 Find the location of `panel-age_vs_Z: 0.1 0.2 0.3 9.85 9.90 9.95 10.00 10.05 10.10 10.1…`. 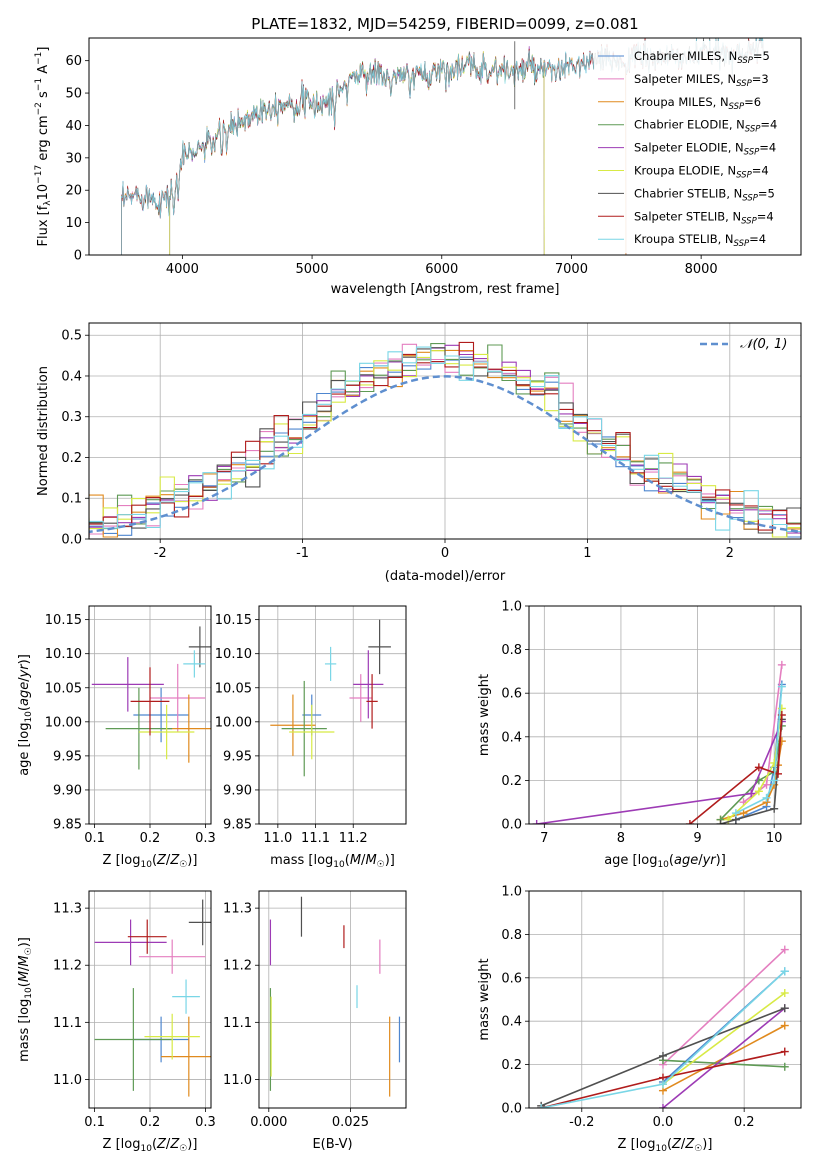

panel-age_vs_Z: 0.1 0.2 0.3 9.85 9.90 9.95 10.00 10.05 10.10 10.1… is located at coordinates (116, 737).